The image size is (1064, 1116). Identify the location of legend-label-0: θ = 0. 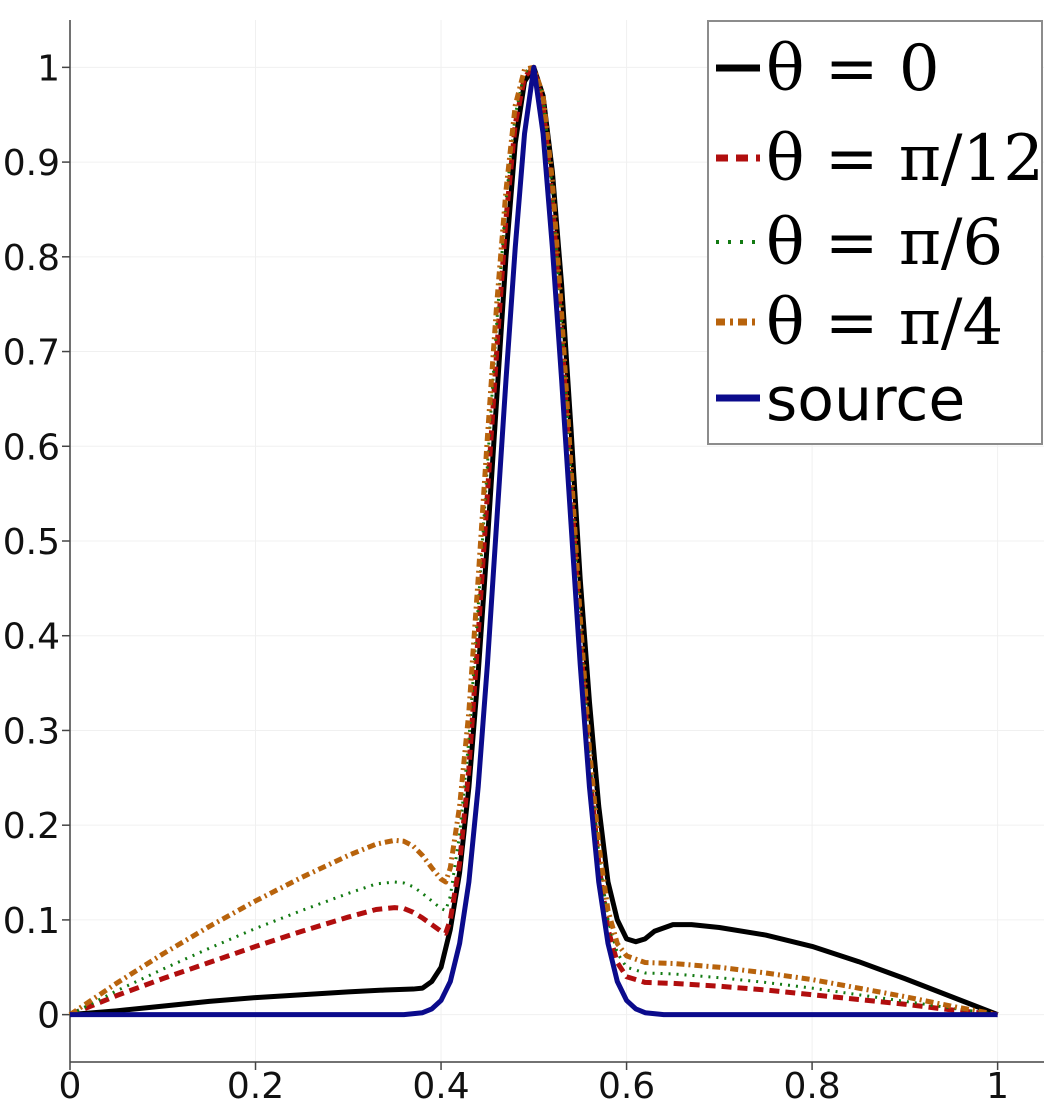
(853, 69).